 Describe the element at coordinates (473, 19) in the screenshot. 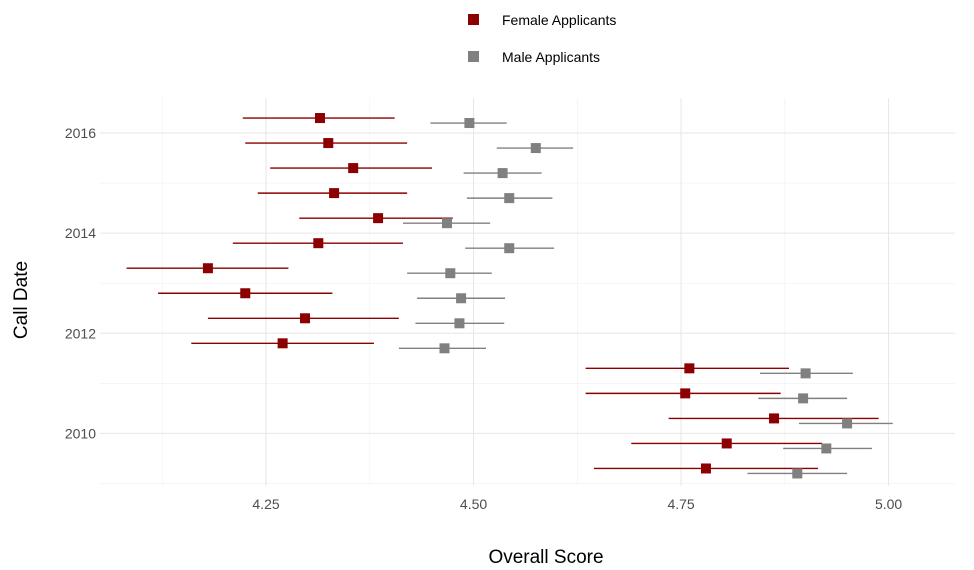

I see `legend-swatch-female` at that location.